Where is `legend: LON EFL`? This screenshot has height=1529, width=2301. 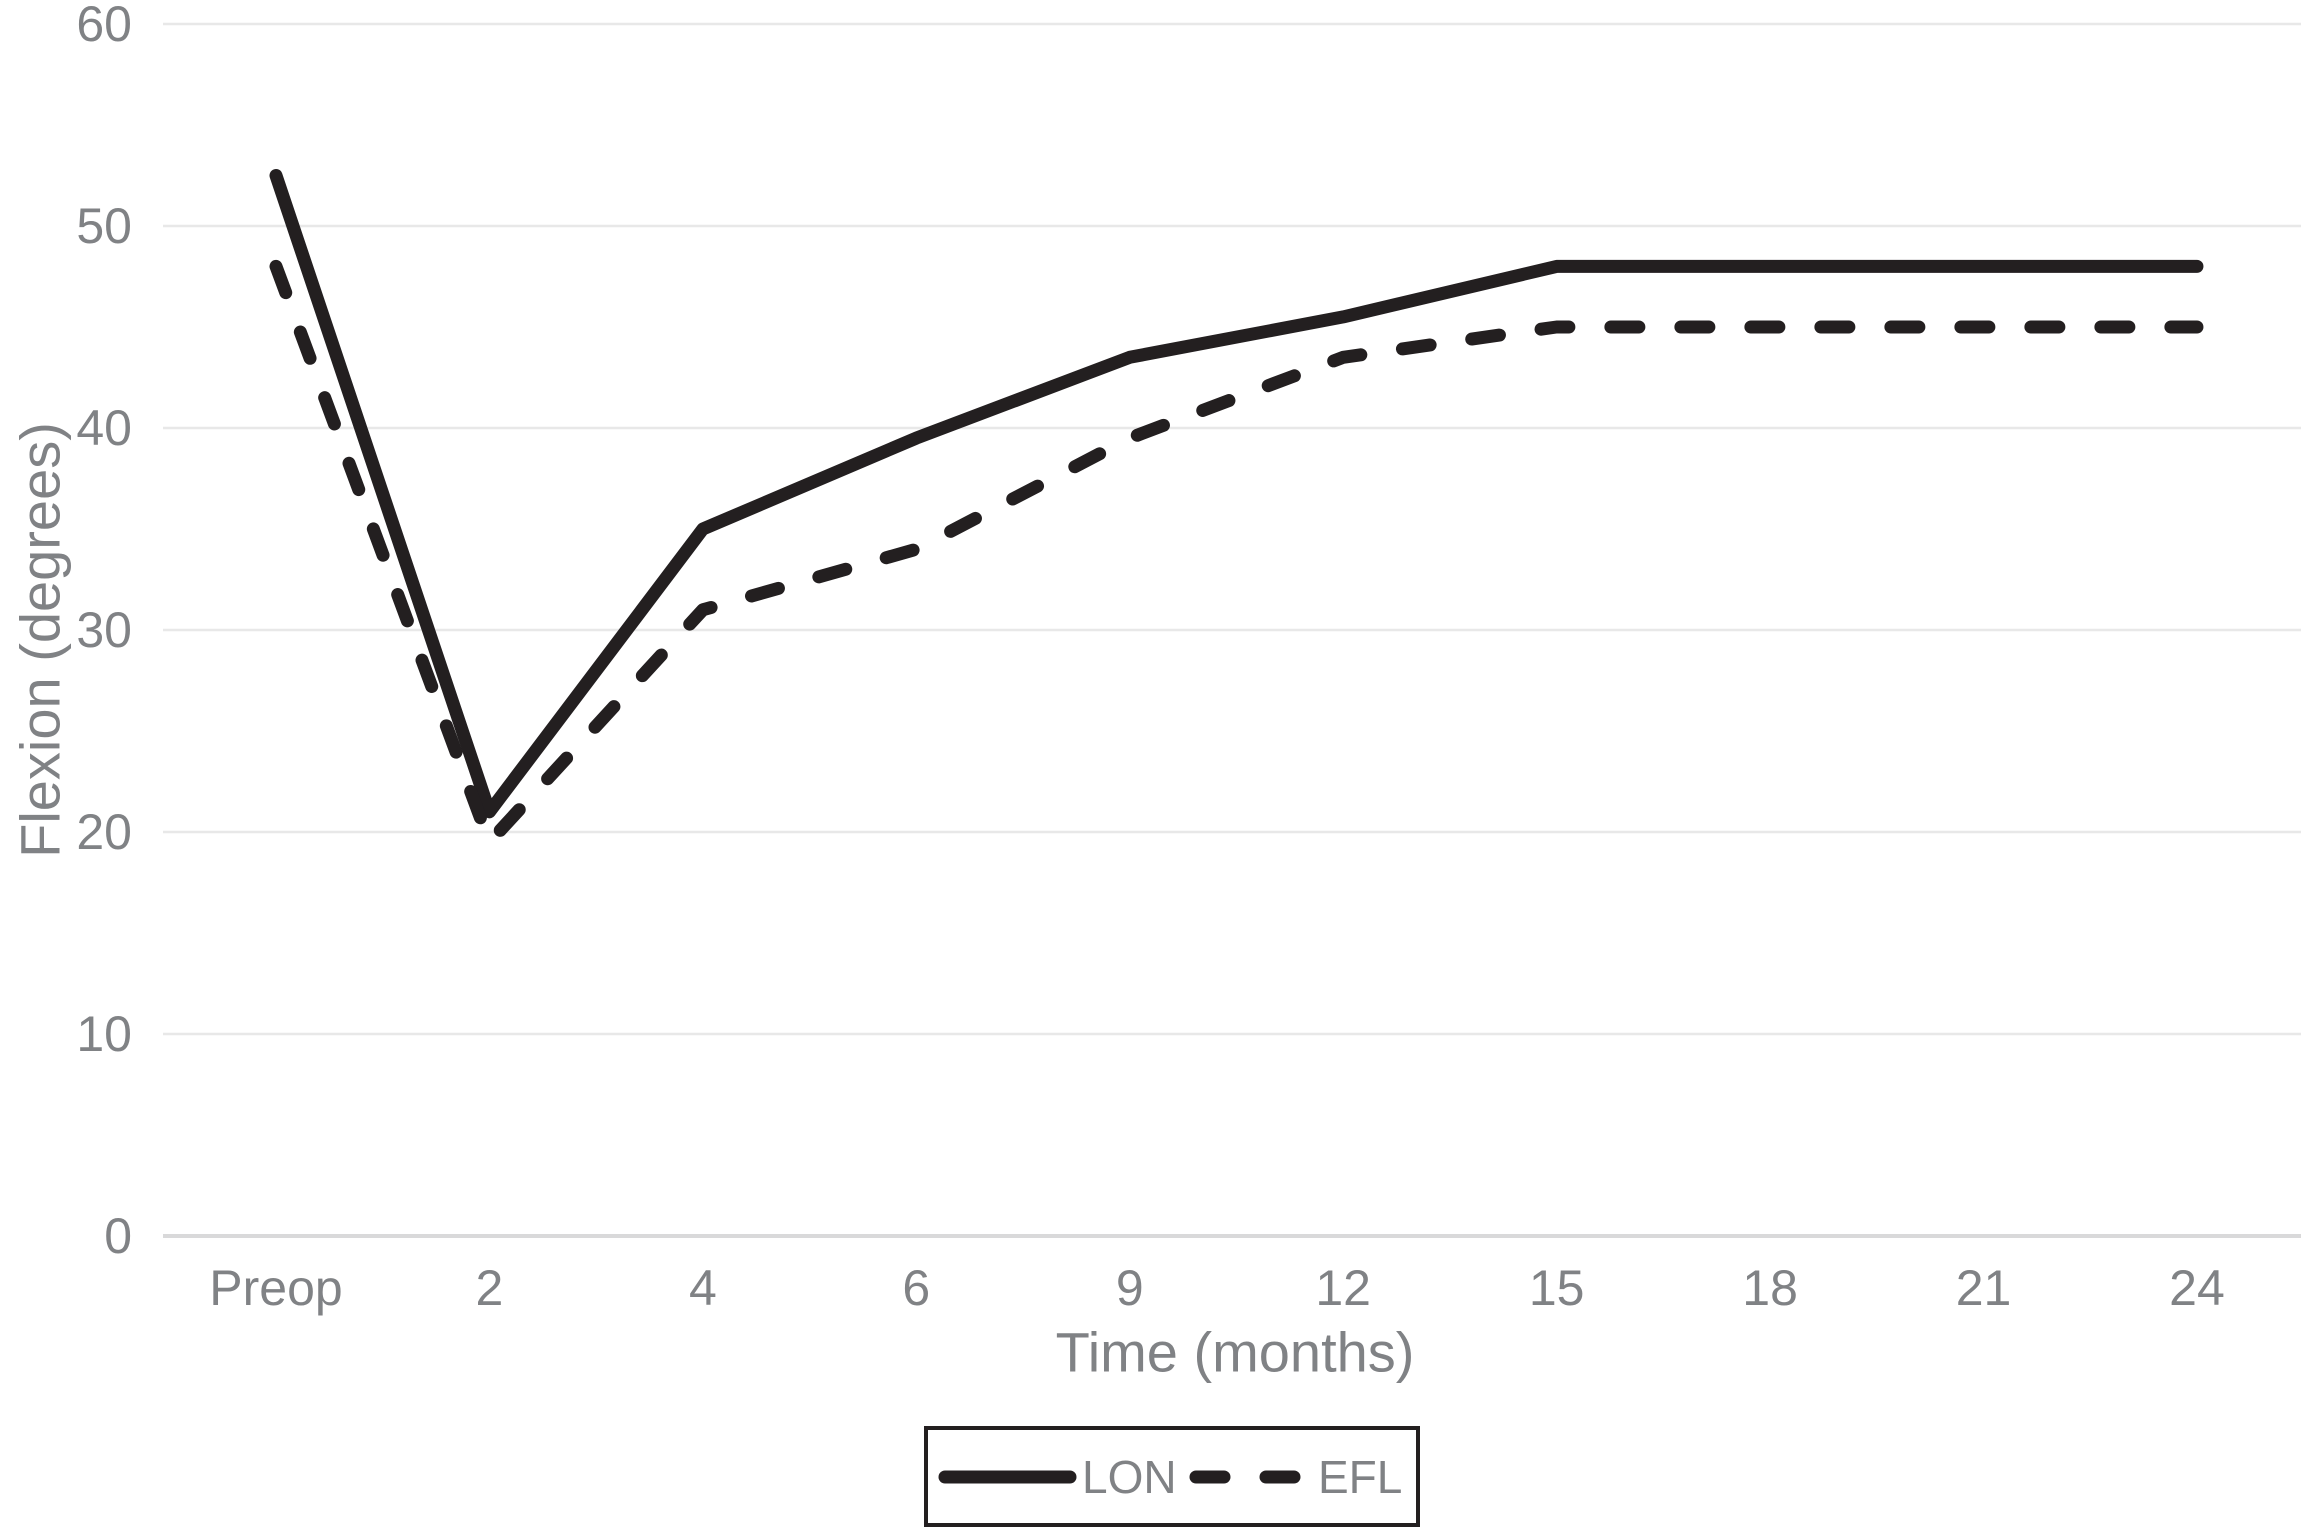
legend: LON EFL is located at coordinates (1172, 1476).